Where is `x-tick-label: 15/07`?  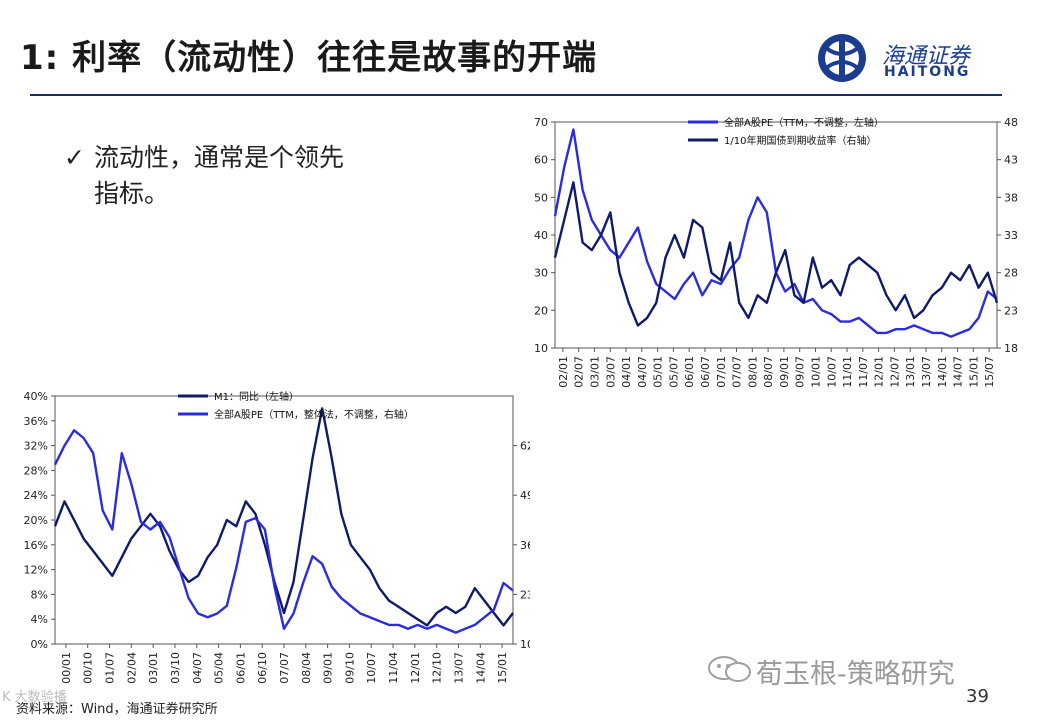
x-tick-label: 15/07 is located at coordinates (989, 372).